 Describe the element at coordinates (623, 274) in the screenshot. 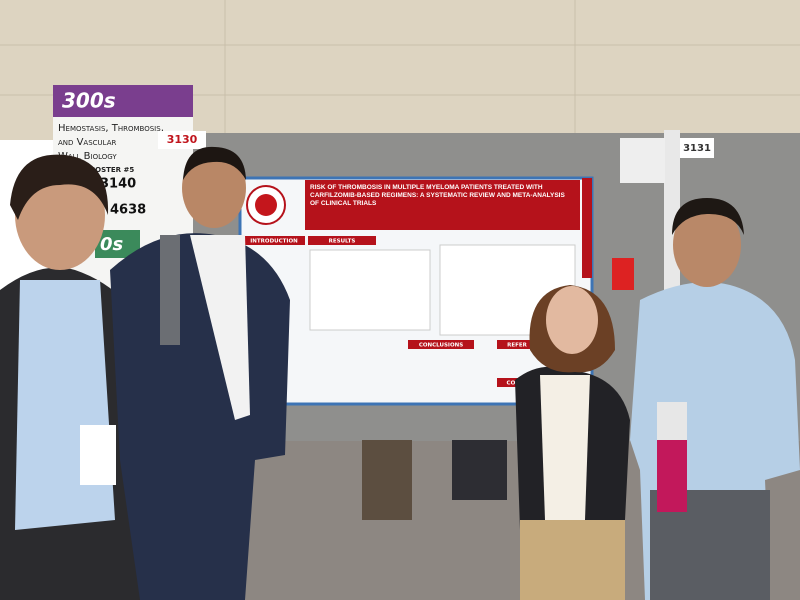

I see `notice-sticker` at that location.